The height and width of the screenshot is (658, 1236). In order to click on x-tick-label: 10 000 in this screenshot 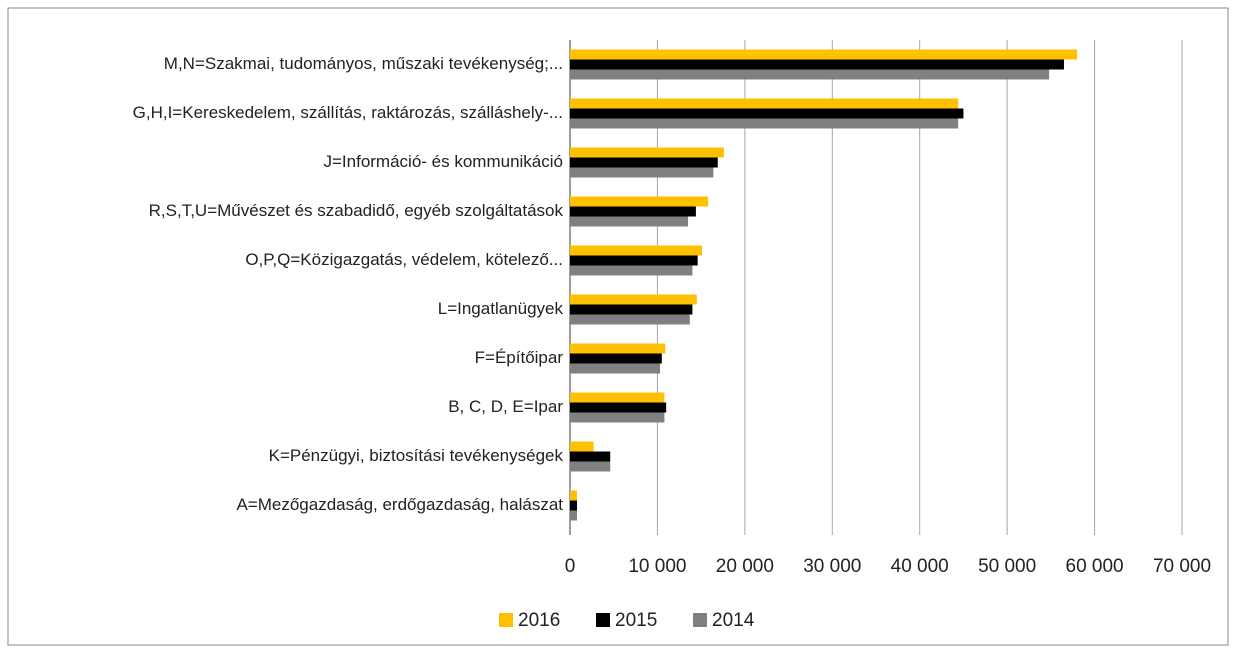, I will do `click(657, 566)`.